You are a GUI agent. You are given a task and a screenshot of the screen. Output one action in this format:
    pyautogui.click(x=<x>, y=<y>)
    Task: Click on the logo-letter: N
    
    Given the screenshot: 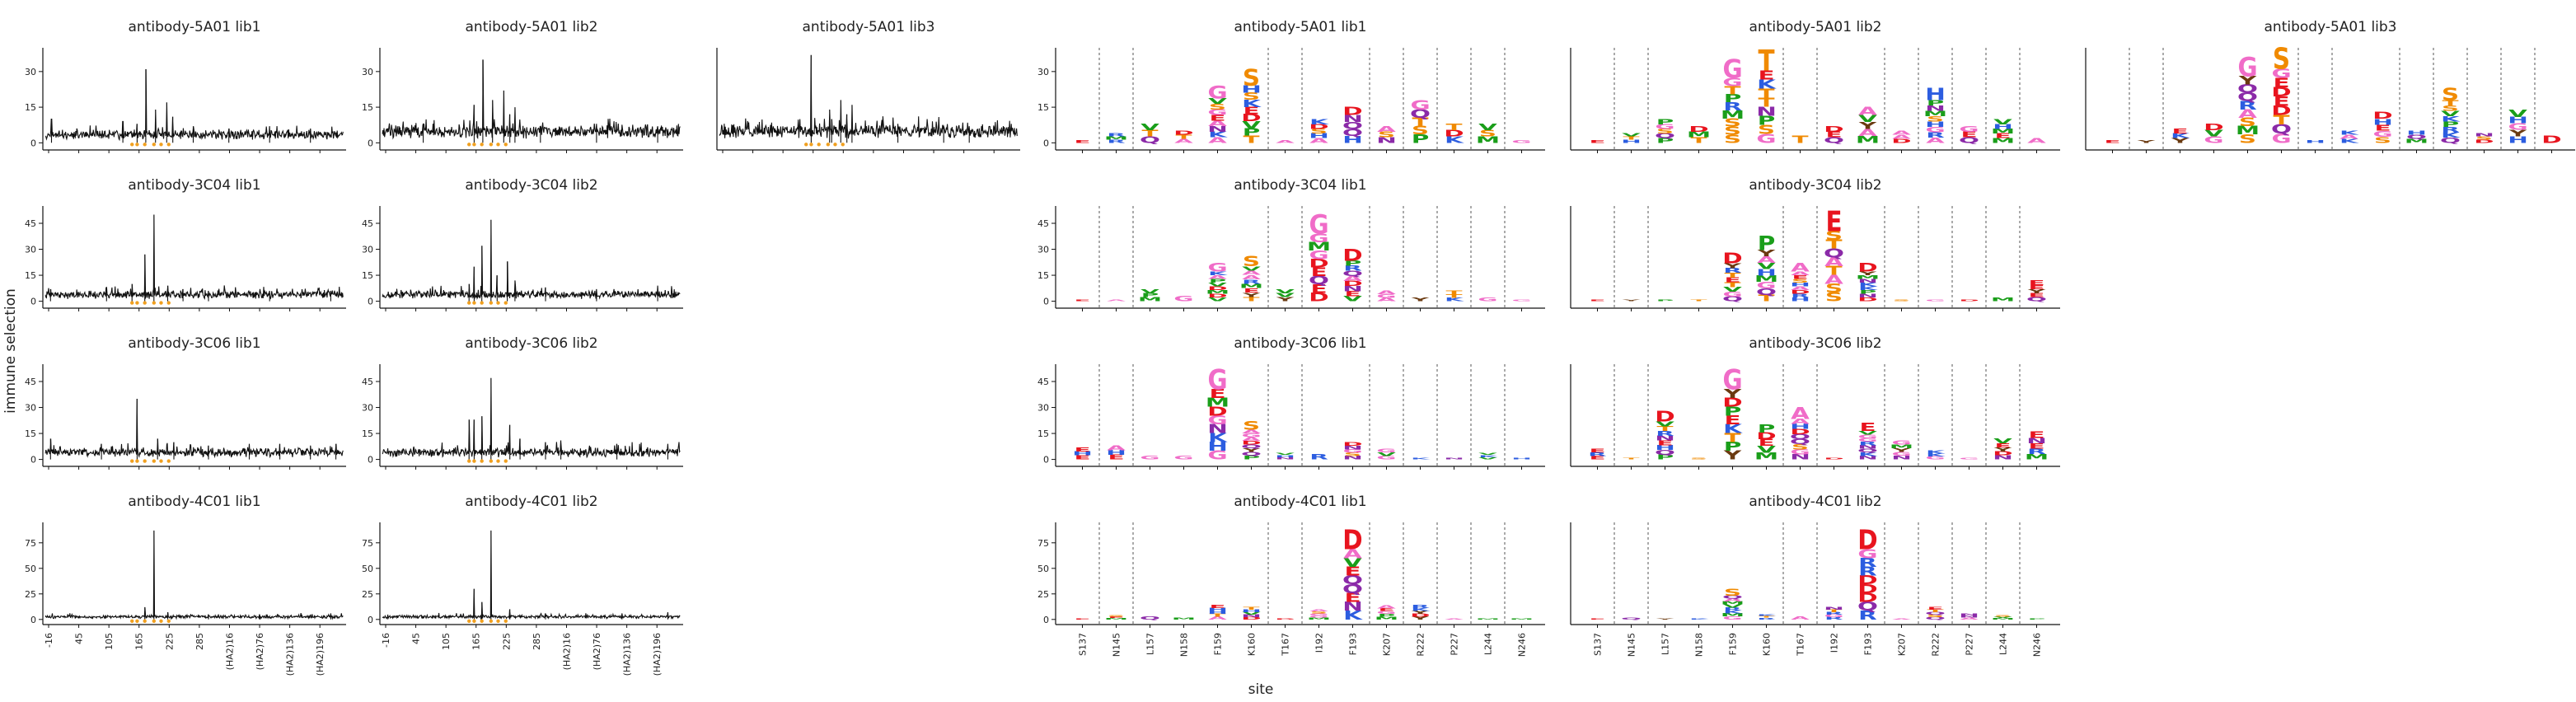 What is the action you would take?
    pyautogui.click(x=1251, y=616)
    